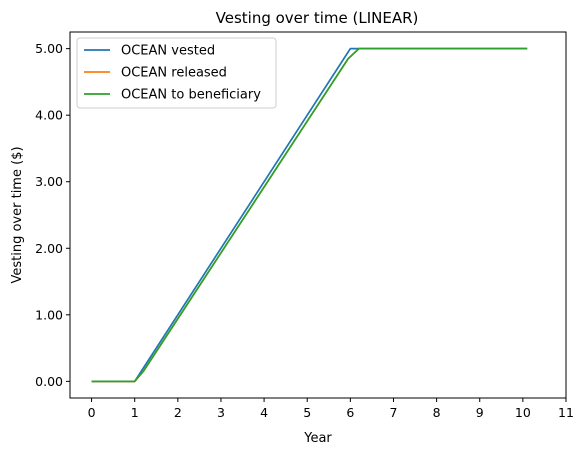 The image size is (584, 455). I want to click on x-tick-label: 8, so click(437, 412).